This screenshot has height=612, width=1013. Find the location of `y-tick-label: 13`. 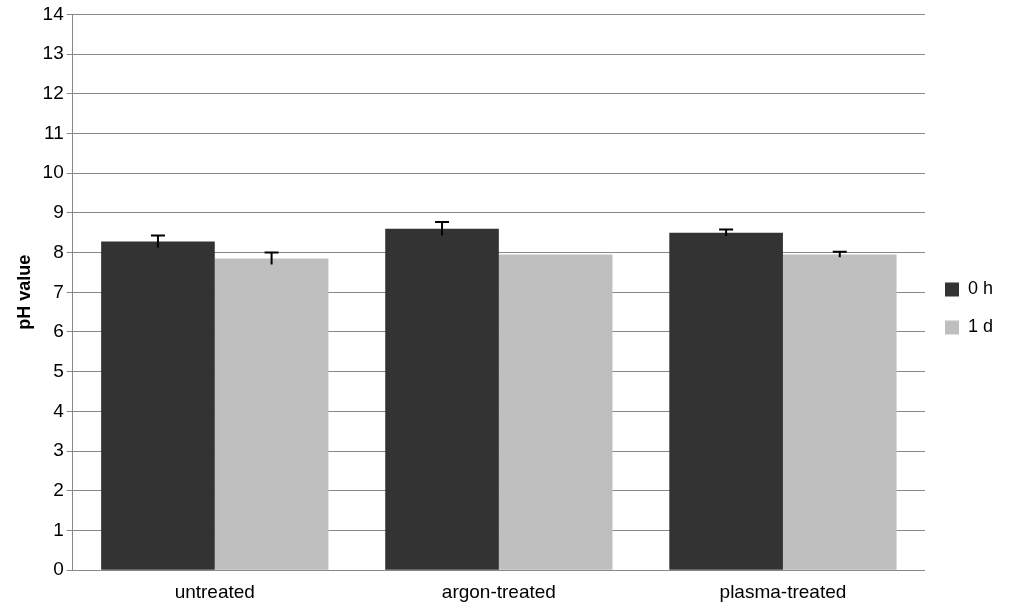

y-tick-label: 13 is located at coordinates (53, 53).